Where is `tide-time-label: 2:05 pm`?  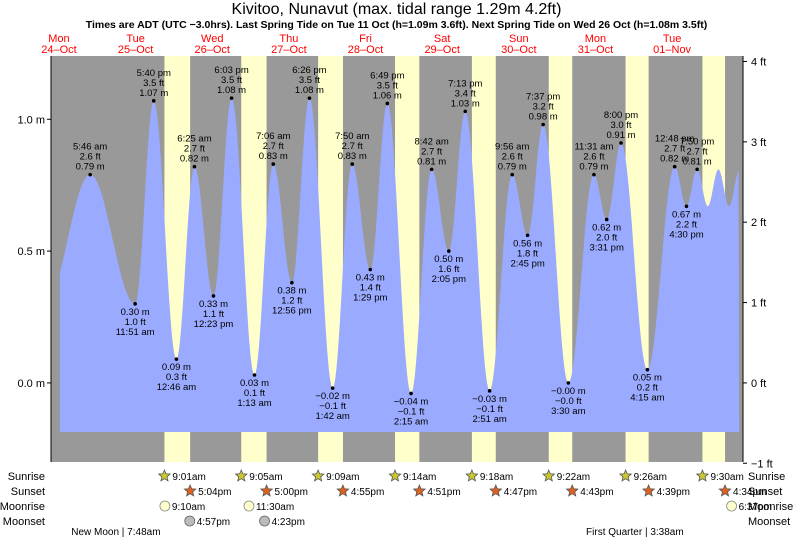 tide-time-label: 2:05 pm is located at coordinates (449, 279).